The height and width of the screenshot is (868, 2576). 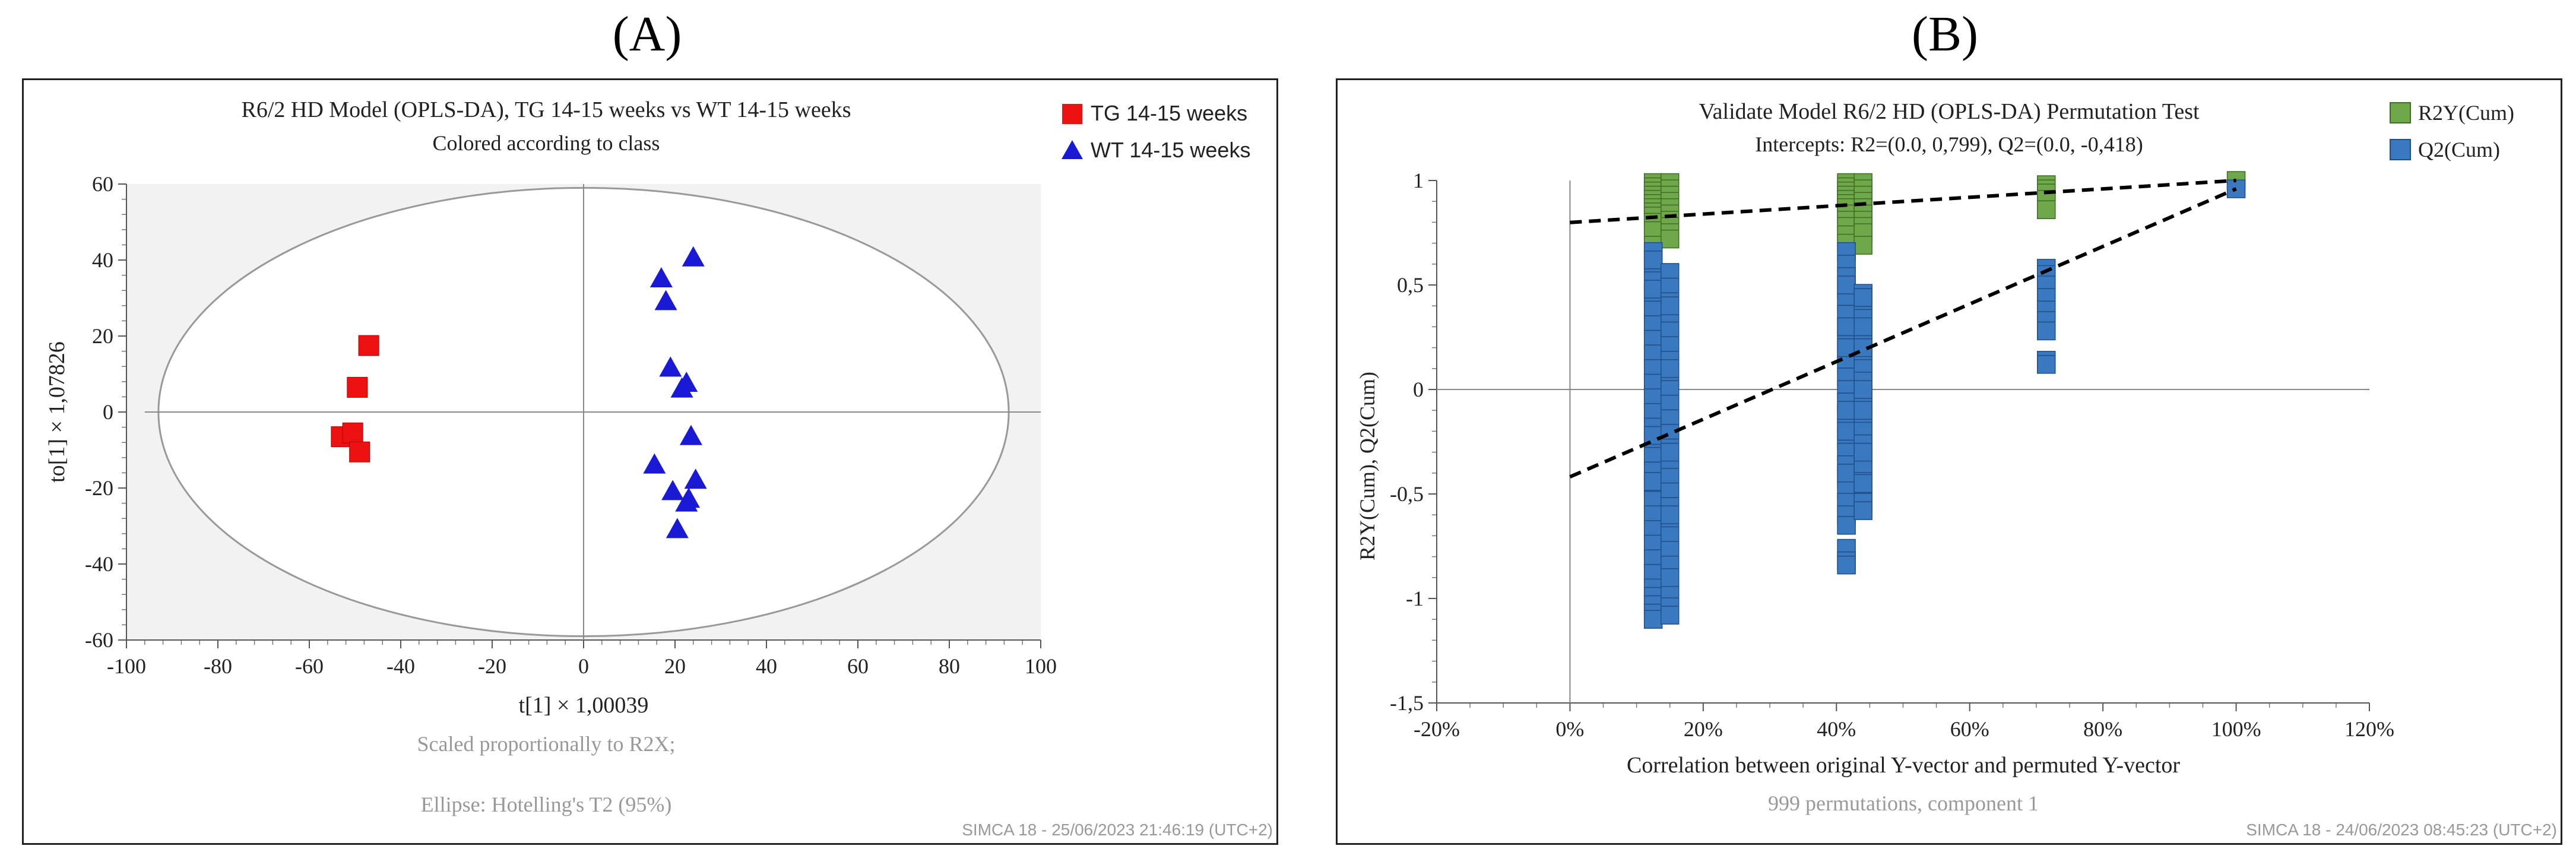 I want to click on legend-q2-label: Q2(Cum), so click(x=2459, y=149).